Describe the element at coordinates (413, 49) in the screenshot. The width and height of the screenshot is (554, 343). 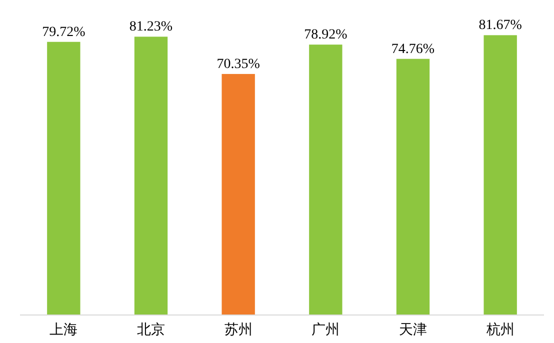
I see `data-label: 74.76%` at that location.